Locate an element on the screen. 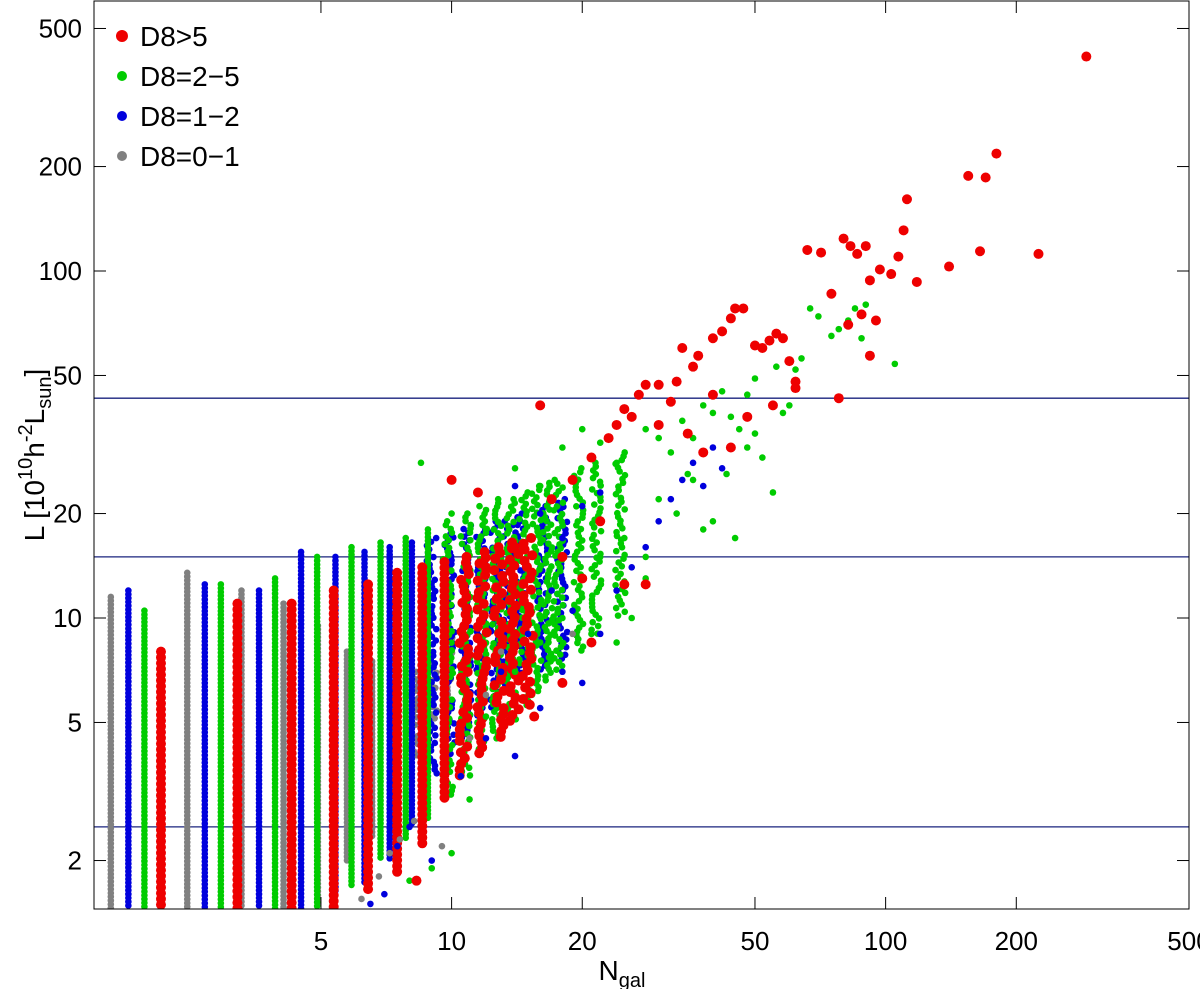 The image size is (1200, 989). x-tick-label: 50 is located at coordinates (755, 941).